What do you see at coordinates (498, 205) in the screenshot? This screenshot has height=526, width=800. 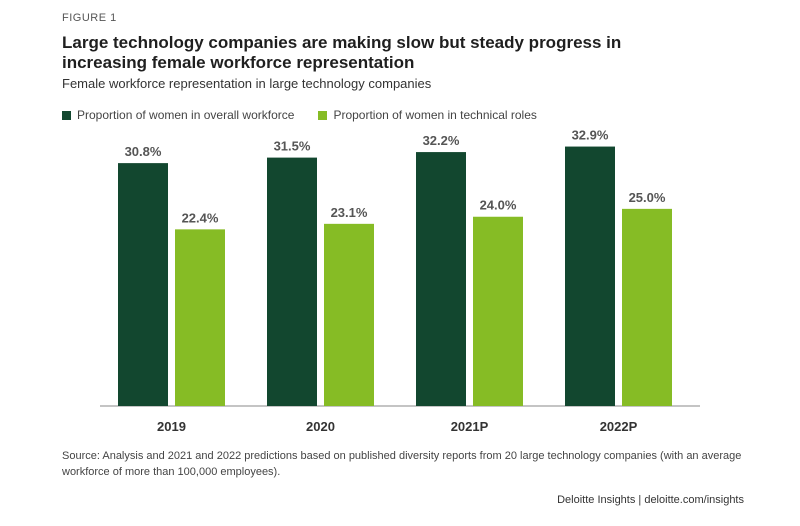 I see `data-label-technical-2021p: 24.0%` at bounding box center [498, 205].